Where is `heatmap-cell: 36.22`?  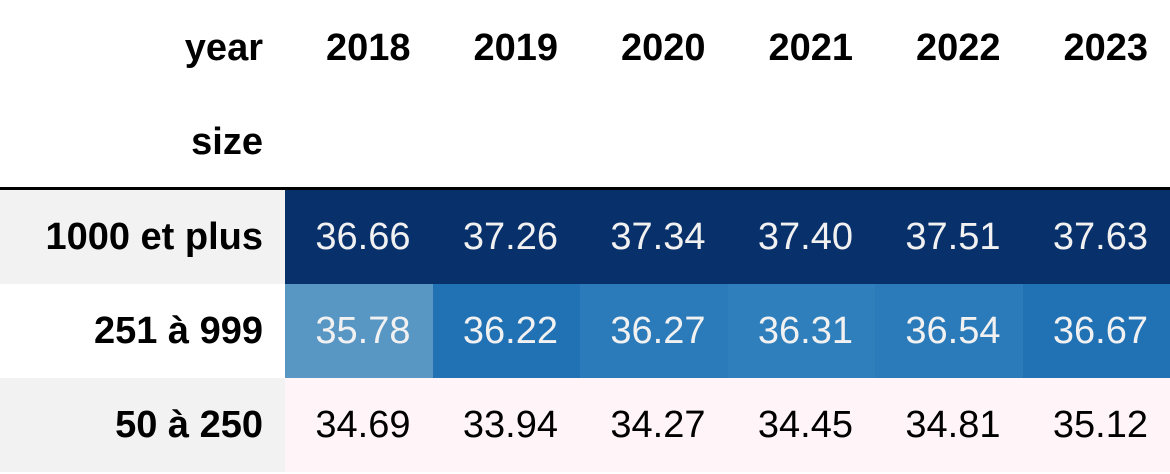
heatmap-cell: 36.22 is located at coordinates (506, 331).